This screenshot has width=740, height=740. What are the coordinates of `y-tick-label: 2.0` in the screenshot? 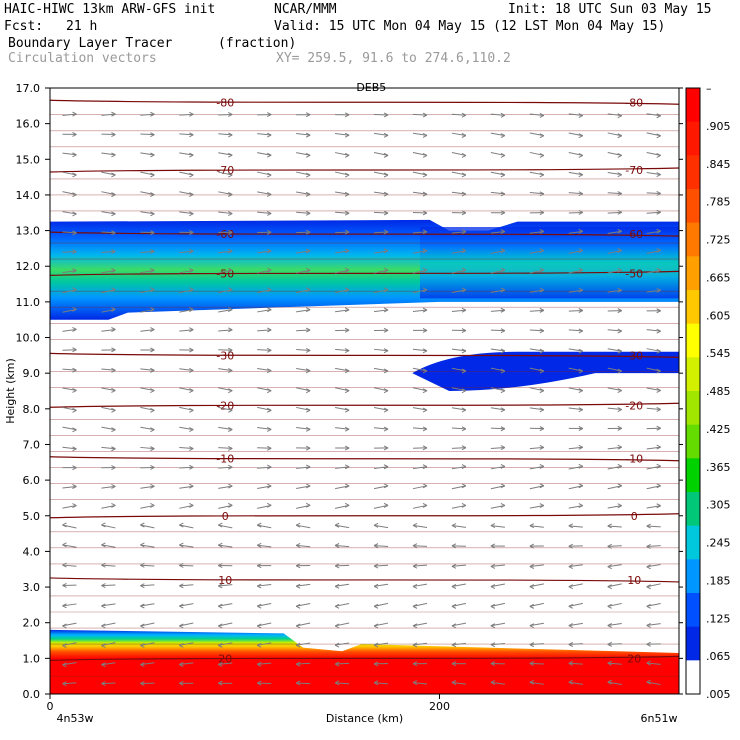 It's located at (32, 623).